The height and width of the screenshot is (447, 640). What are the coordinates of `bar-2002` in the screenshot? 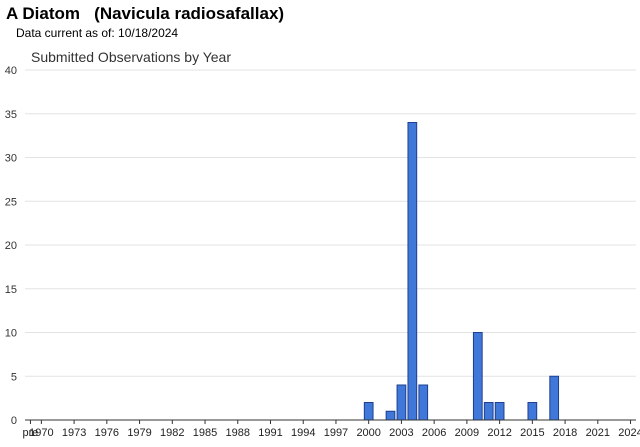 It's located at (390, 415).